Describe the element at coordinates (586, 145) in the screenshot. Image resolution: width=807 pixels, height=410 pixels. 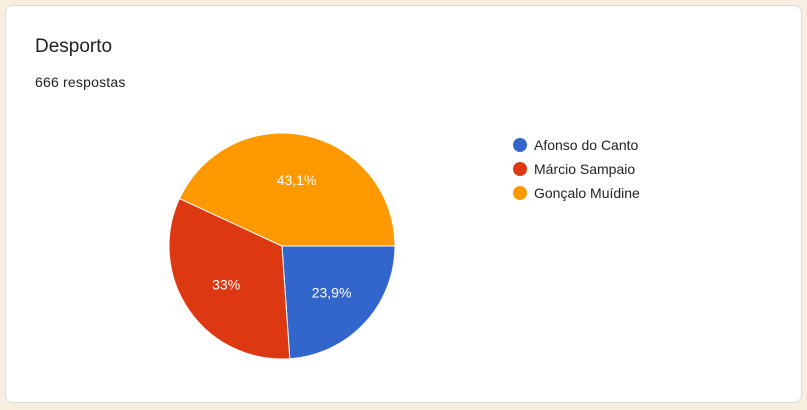
I see `legend-label: Afonso do Canto` at that location.